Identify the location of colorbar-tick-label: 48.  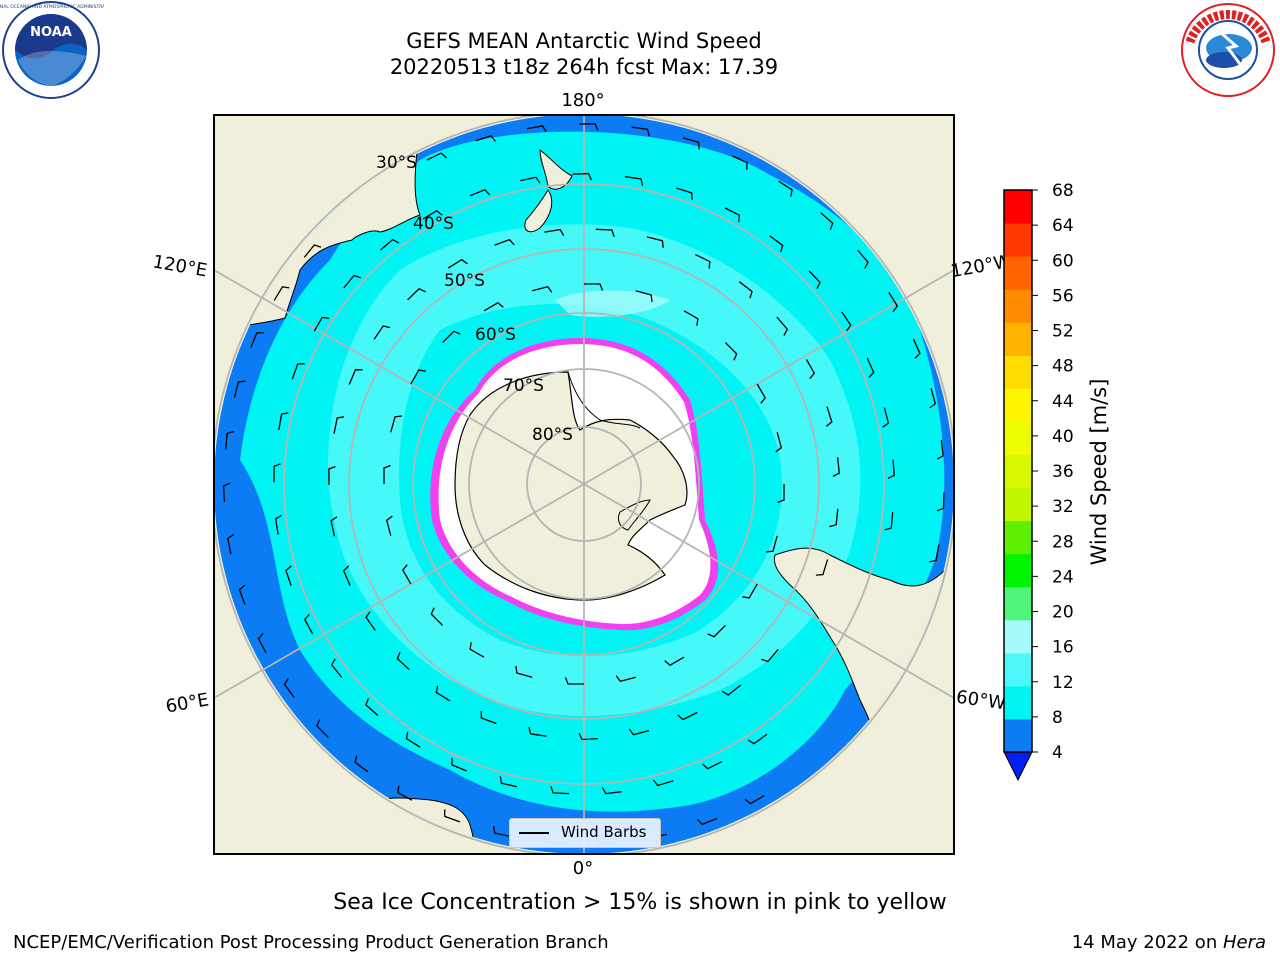
(1063, 367).